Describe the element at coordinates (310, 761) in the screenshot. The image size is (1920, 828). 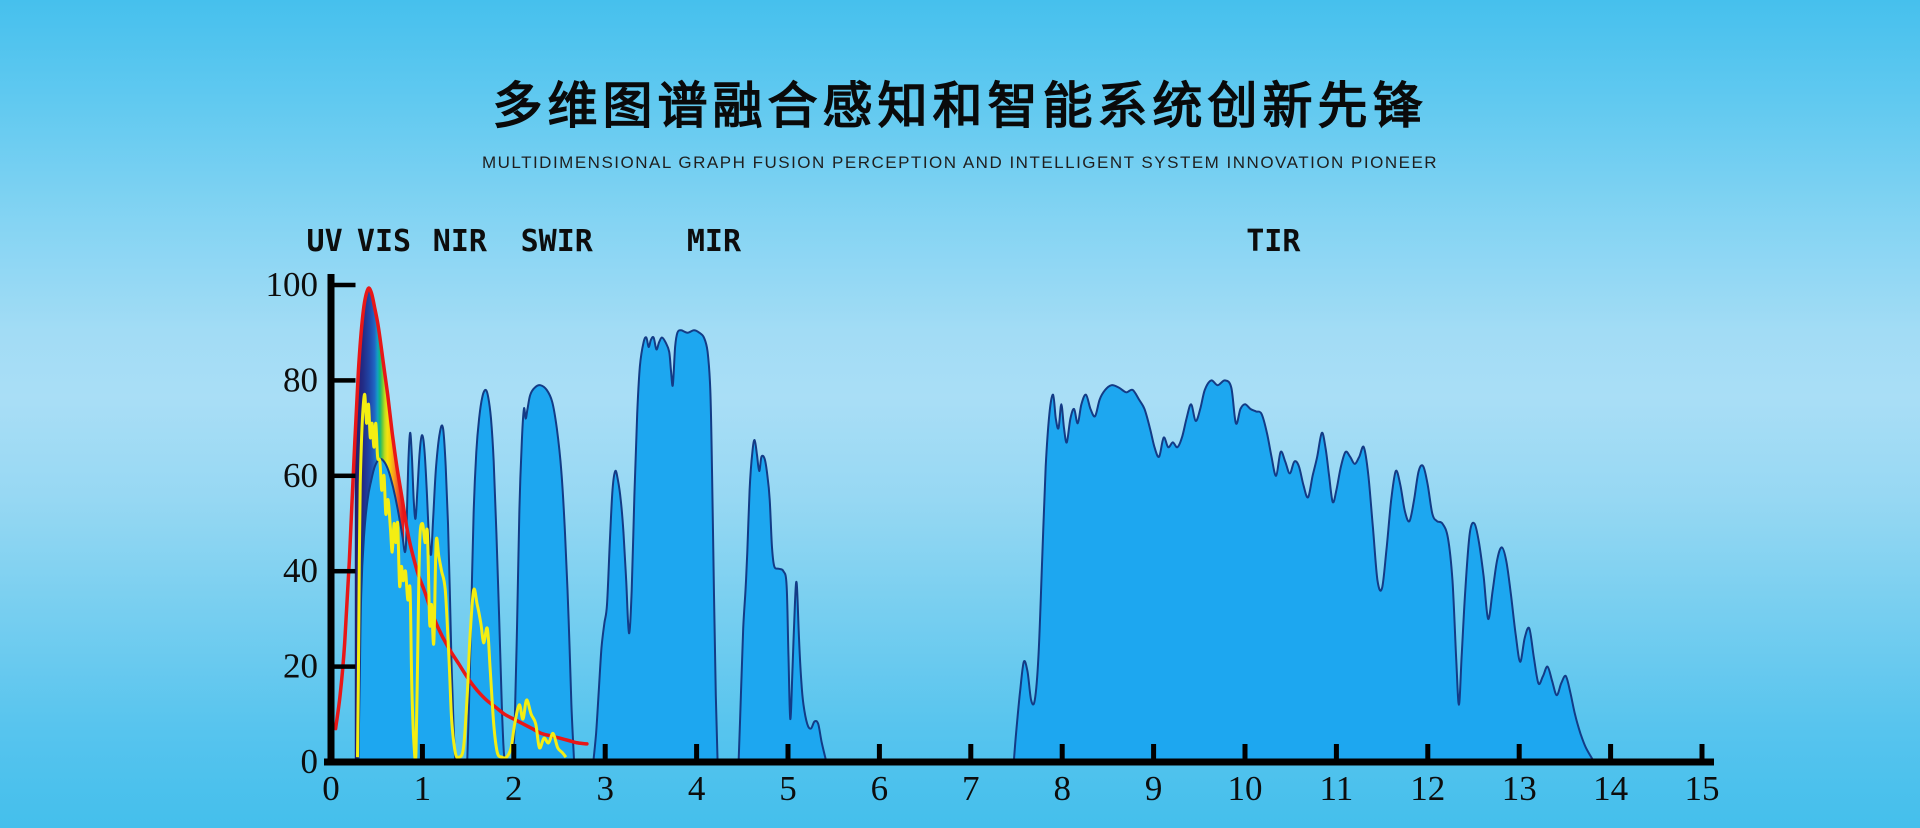
I see `y-tick-label: 0` at that location.